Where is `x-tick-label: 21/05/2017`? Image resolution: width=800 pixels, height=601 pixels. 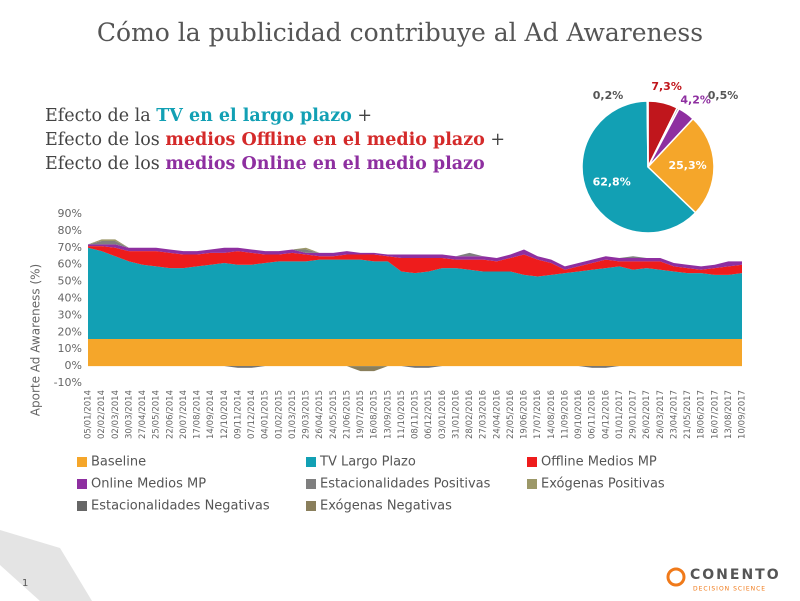 x-tick-label: 21/05/2017 is located at coordinates (688, 414).